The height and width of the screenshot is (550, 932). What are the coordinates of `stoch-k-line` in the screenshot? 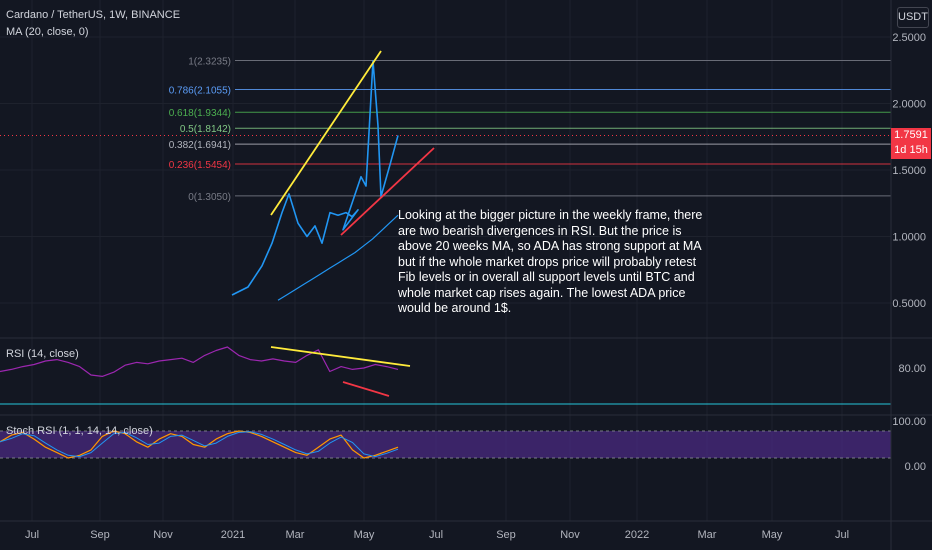 It's located at (199, 444).